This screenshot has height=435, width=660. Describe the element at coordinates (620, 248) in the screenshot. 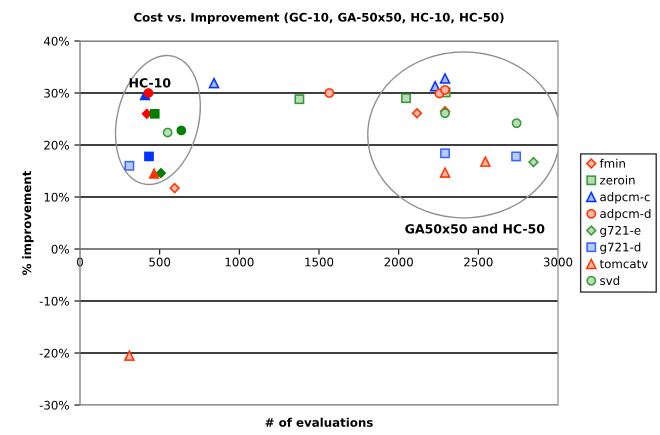

I see `legend-label: g721-d` at that location.